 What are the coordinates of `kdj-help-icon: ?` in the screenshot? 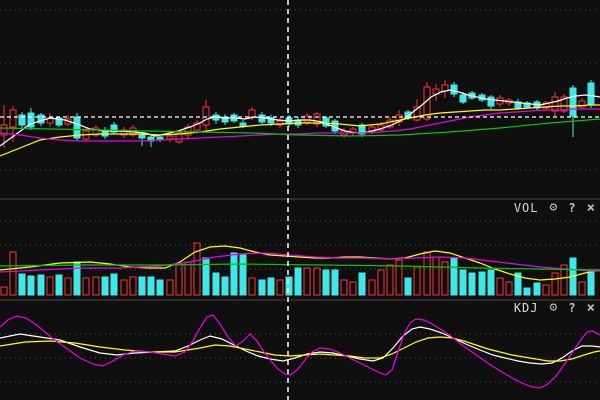 It's located at (572, 308).